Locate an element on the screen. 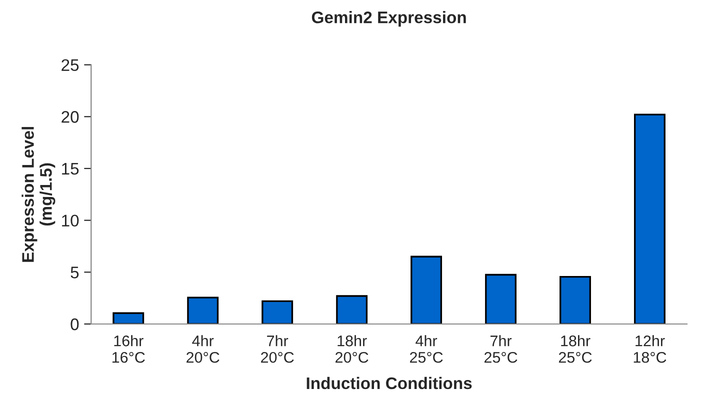 This screenshot has width=701, height=405. y-tick-label: 20 is located at coordinates (70, 117).